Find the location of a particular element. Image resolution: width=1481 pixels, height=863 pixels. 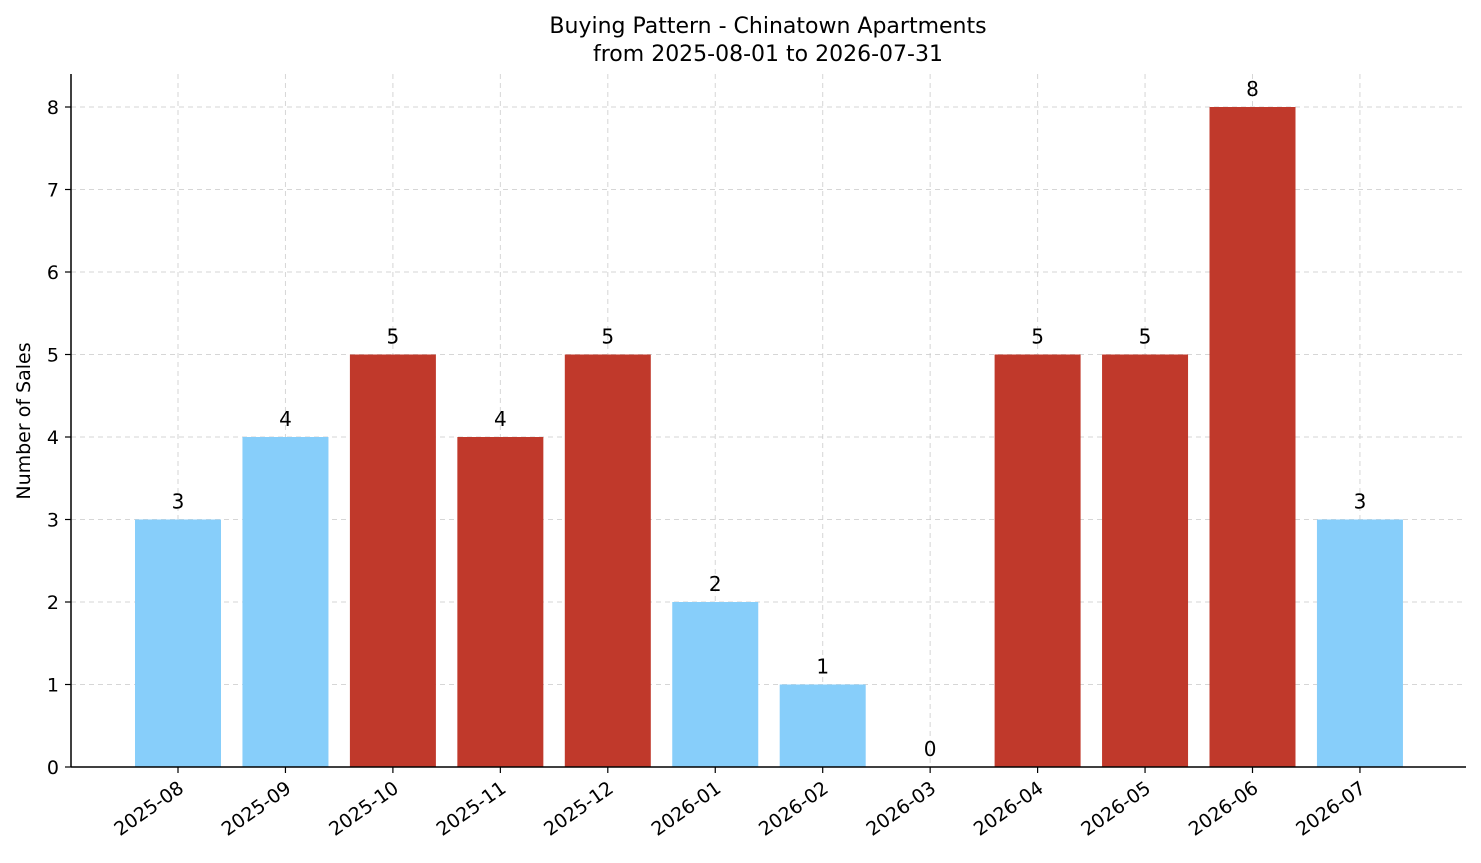

x-tick-label: 2025-10 is located at coordinates (364, 809).